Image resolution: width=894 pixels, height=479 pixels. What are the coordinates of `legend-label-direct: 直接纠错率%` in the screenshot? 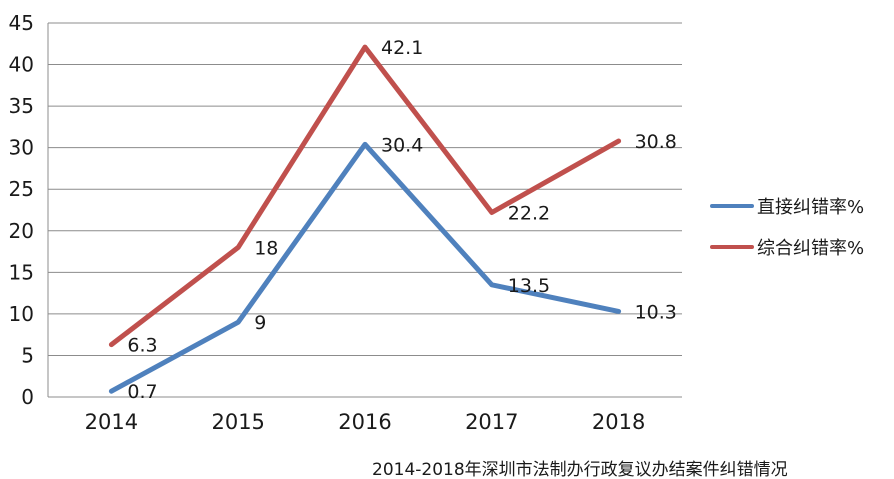 It's located at (811, 207).